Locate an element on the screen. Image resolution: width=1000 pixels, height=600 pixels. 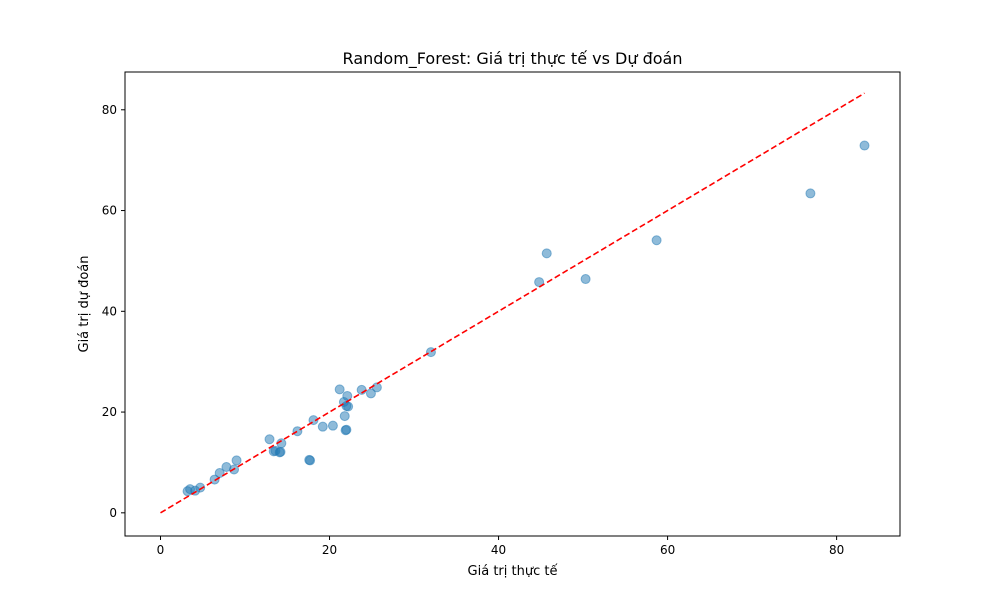
x-tick-label: 40 is located at coordinates (498, 550).